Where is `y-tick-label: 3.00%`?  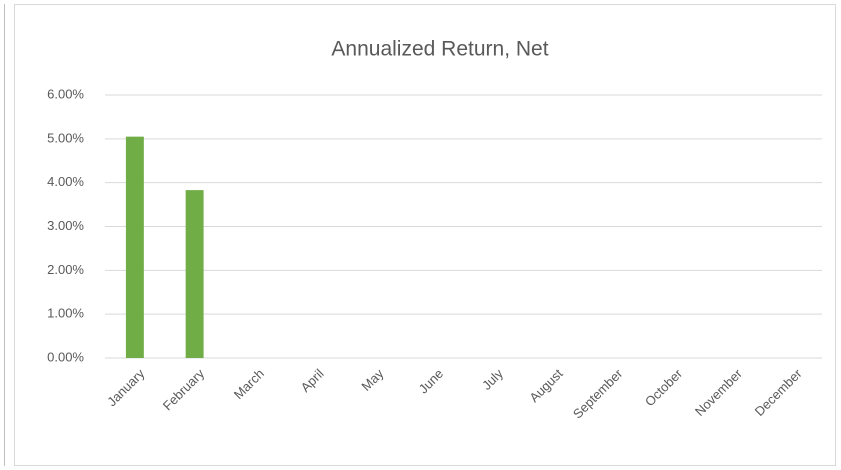 y-tick-label: 3.00% is located at coordinates (65, 225).